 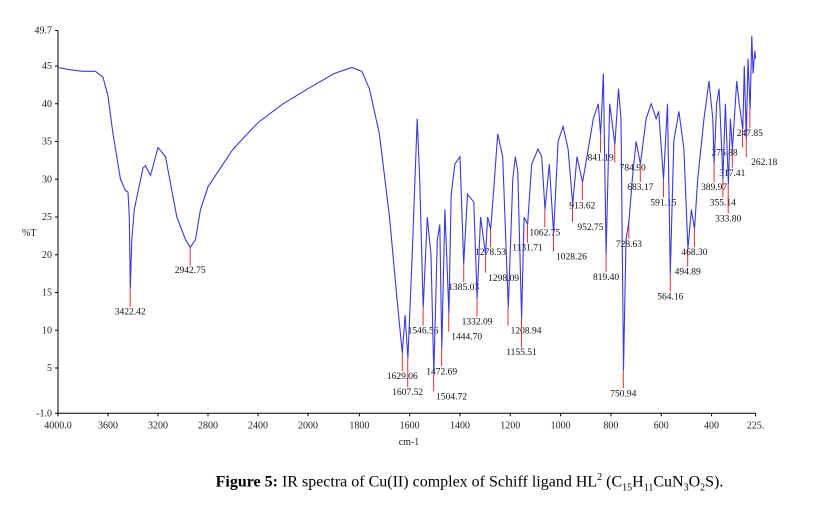 What do you see at coordinates (711, 425) in the screenshot?
I see `x-tick-label: 400` at bounding box center [711, 425].